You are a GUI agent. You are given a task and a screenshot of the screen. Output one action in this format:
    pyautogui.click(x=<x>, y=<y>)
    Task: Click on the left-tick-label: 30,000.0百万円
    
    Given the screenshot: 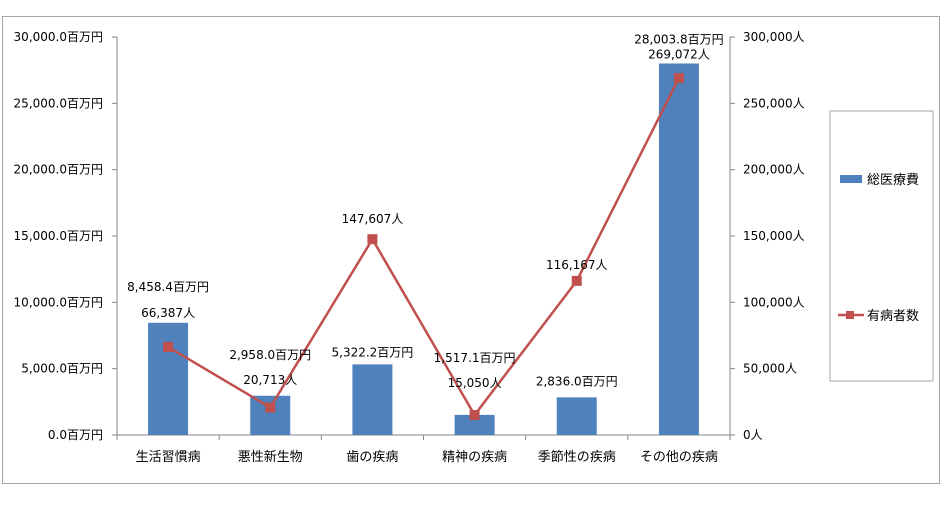 What is the action you would take?
    pyautogui.click(x=58, y=37)
    